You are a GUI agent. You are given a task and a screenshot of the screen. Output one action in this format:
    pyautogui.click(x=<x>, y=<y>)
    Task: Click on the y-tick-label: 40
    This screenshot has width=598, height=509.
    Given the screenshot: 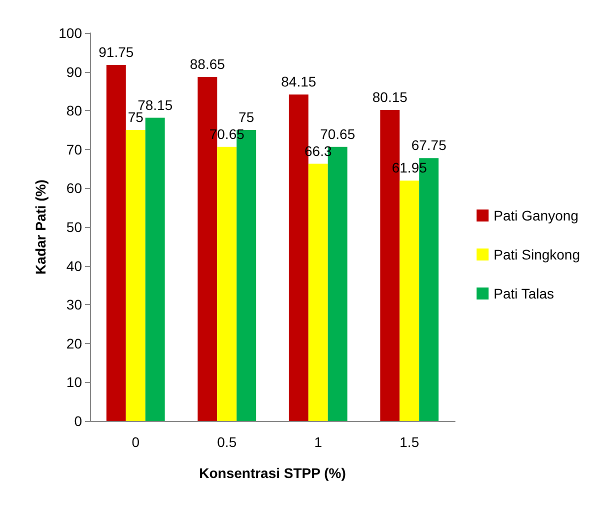 What is the action you would take?
    pyautogui.click(x=74, y=266)
    